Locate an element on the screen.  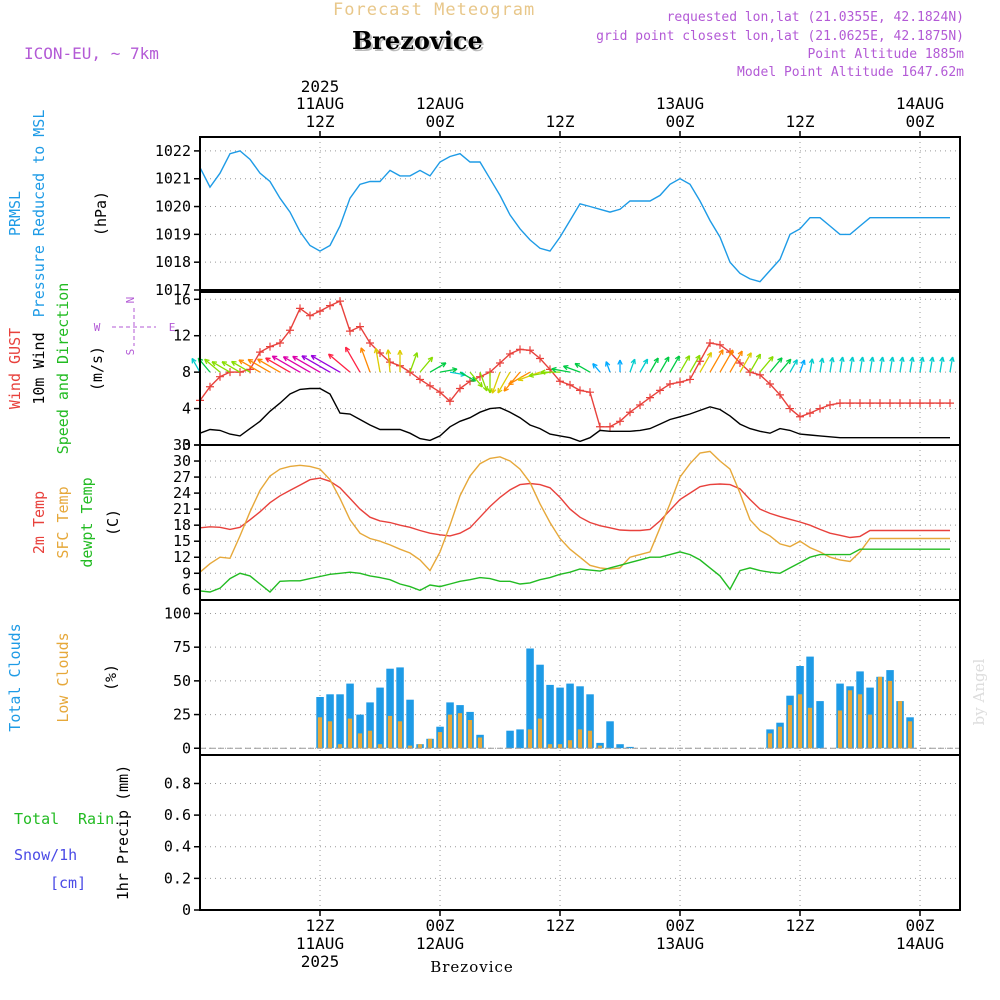
wind-label: Speed and Direction is located at coordinates (63, 369).